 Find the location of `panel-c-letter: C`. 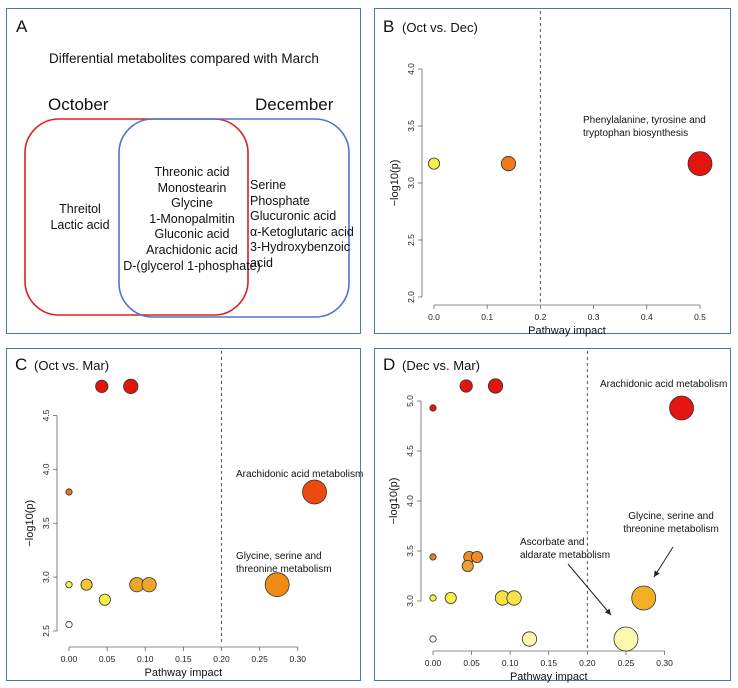

panel-c-letter: C is located at coordinates (21, 364).